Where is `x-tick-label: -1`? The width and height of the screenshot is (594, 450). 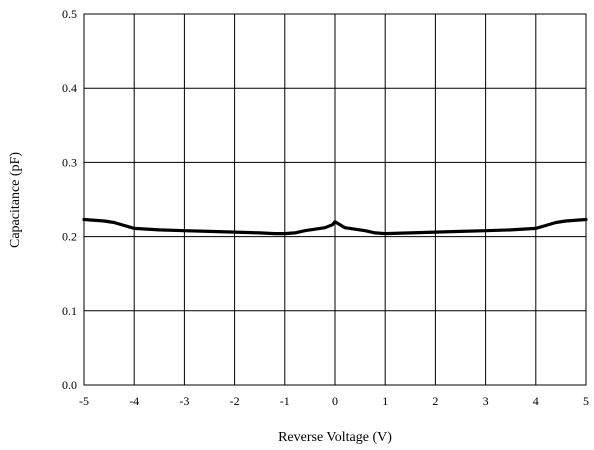 x-tick-label: -1 is located at coordinates (285, 401).